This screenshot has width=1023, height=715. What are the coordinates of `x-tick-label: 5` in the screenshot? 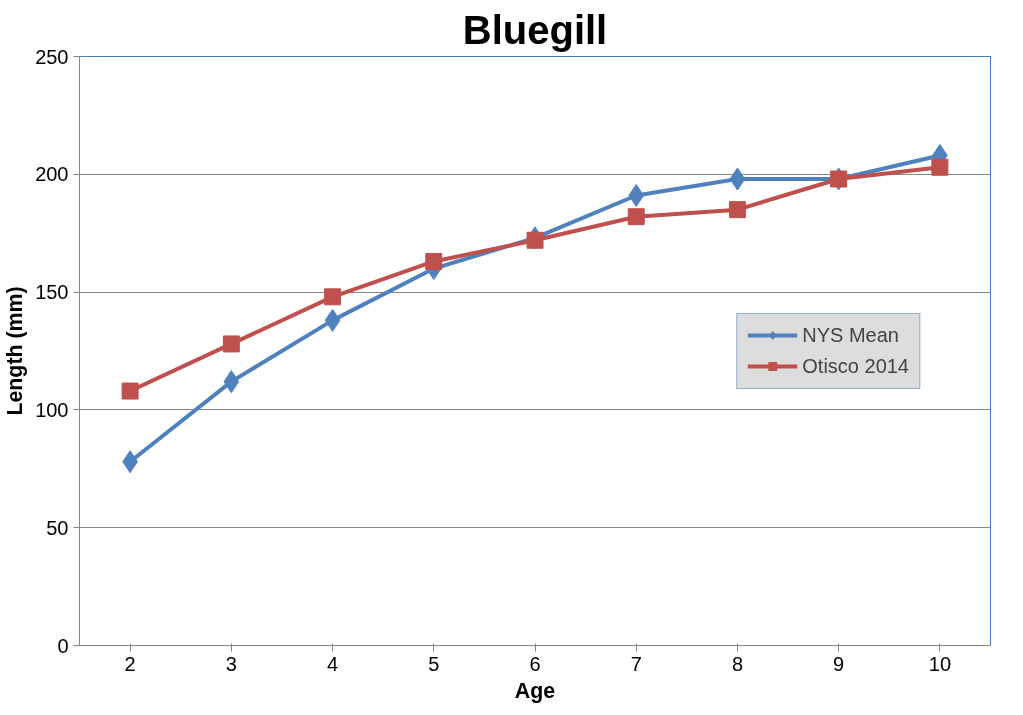 It's located at (434, 663).